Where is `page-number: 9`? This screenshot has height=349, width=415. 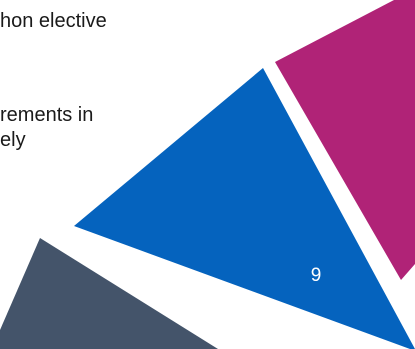
page-number: 9 is located at coordinates (316, 275).